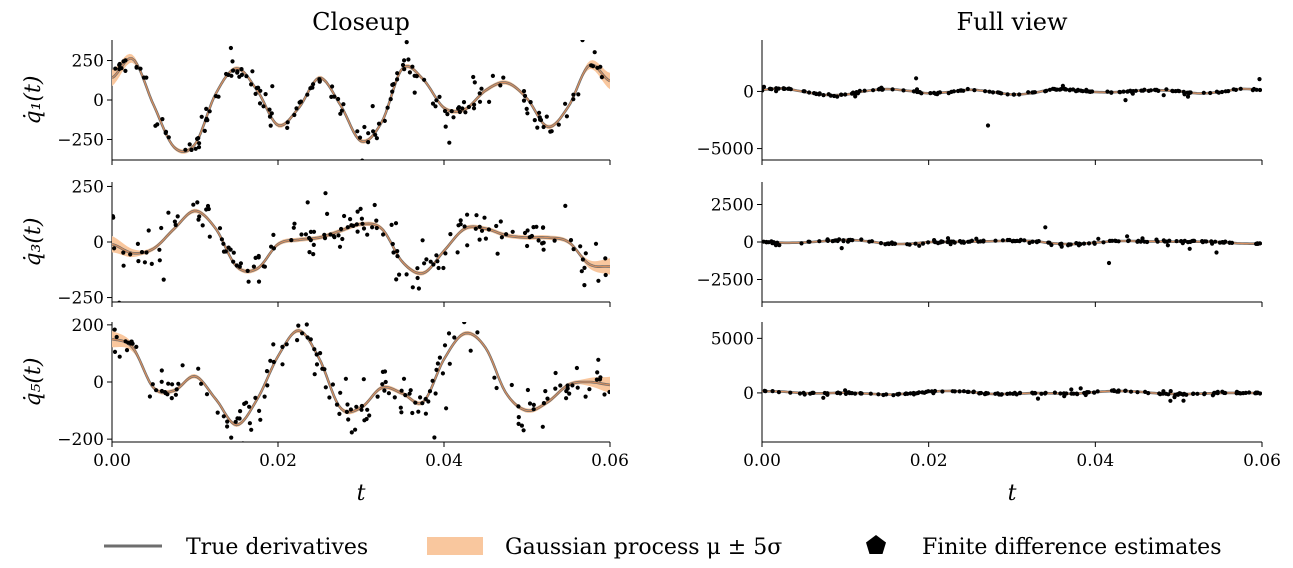  I want to click on y-tick-label: −250, so click(80, 299).